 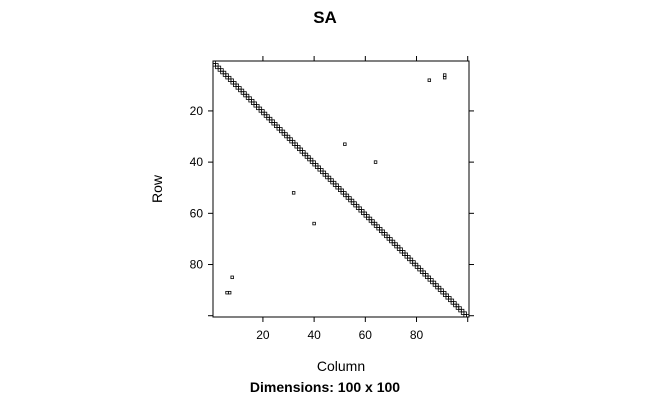 What do you see at coordinates (417, 335) in the screenshot?
I see `x-tick-label: 80` at bounding box center [417, 335].